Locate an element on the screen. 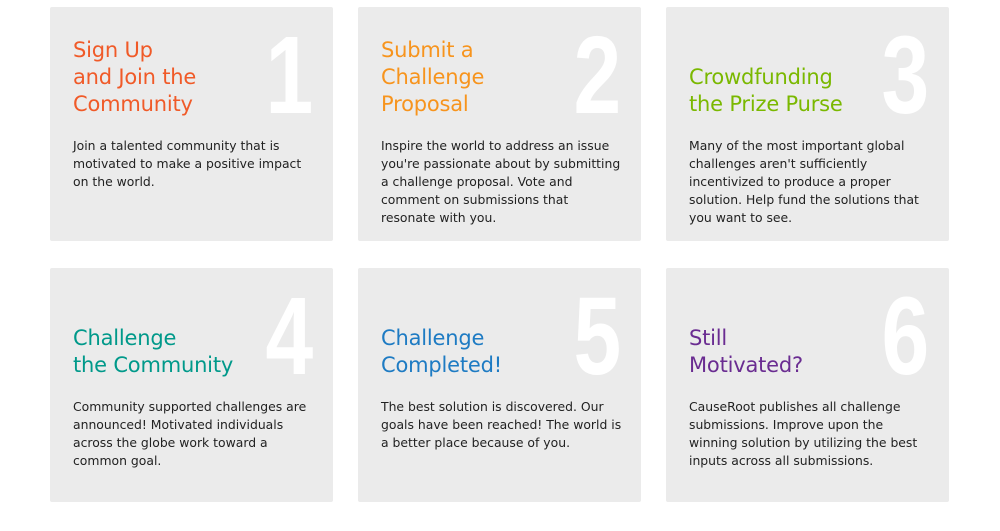  step-number: 2 is located at coordinates (597, 75).